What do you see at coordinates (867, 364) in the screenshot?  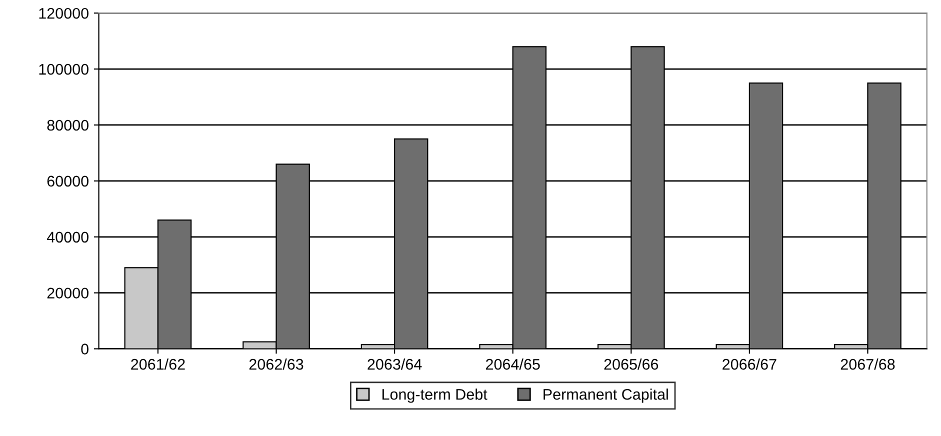 I see `x-tick-label: 2067/68` at bounding box center [867, 364].